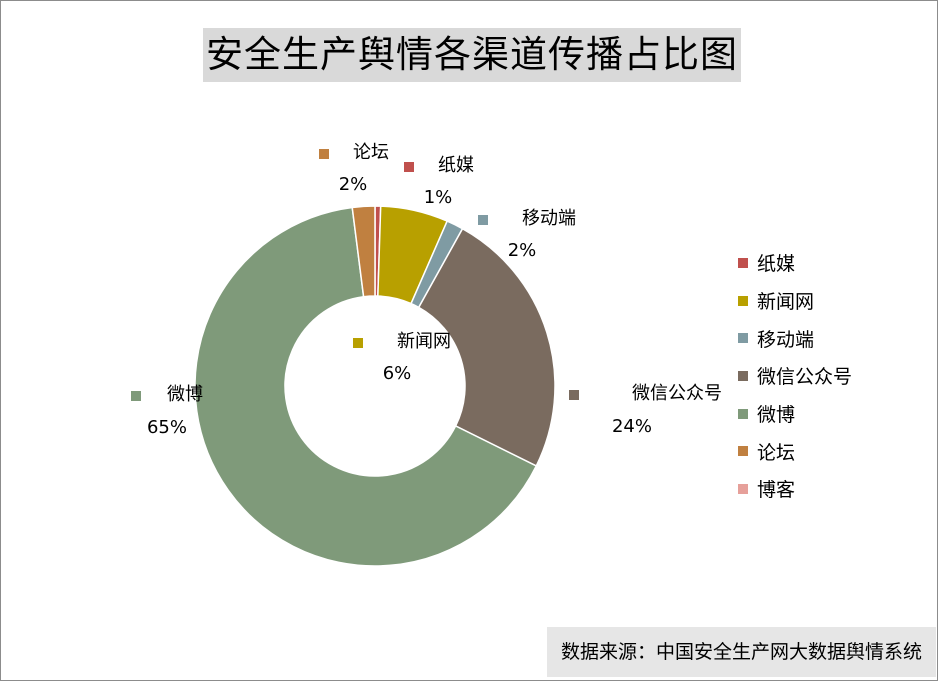 The width and height of the screenshot is (938, 681). What do you see at coordinates (424, 341) in the screenshot?
I see `data-label-name-news-site: 新闻网` at bounding box center [424, 341].